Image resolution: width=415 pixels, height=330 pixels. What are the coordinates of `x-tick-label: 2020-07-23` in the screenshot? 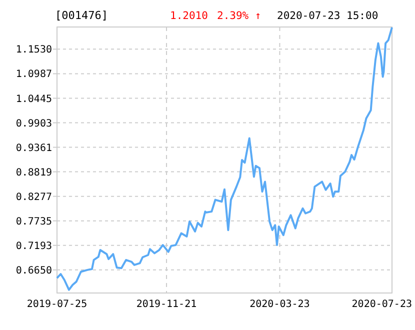 It's located at (382, 304).